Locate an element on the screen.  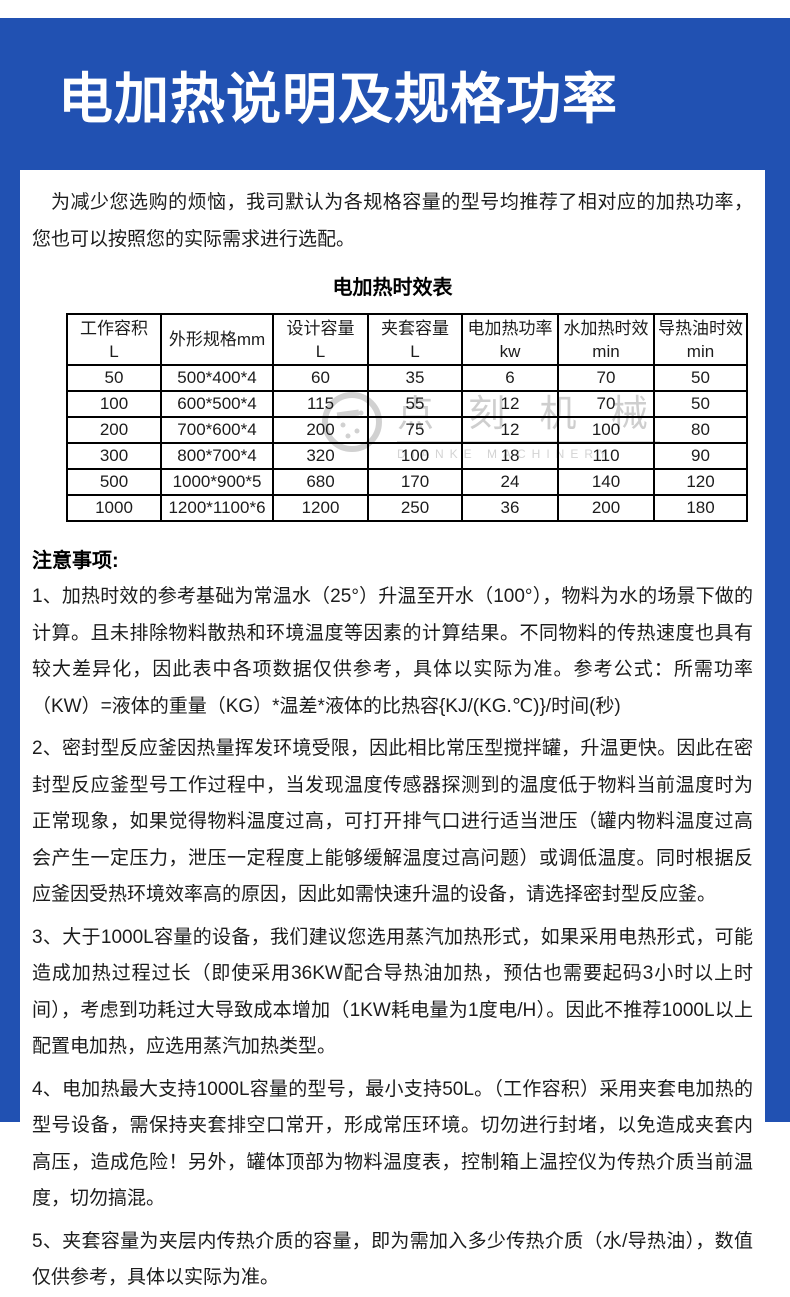
cell: 500 is located at coordinates (114, 482).